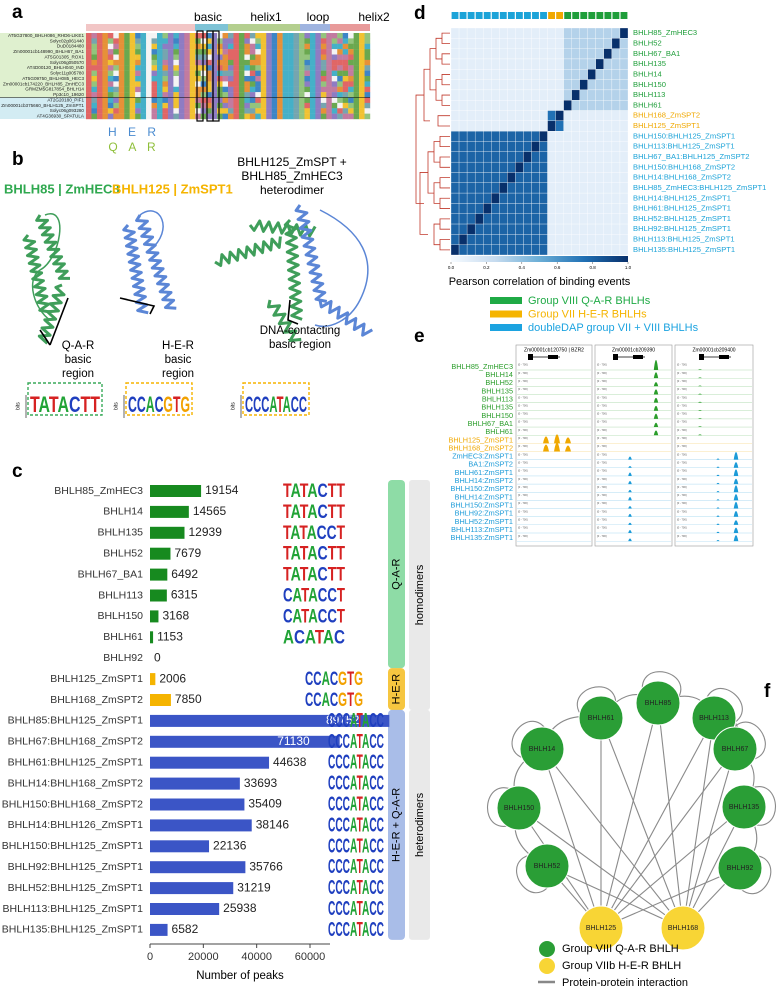 This screenshot has width=780, height=986. Describe the element at coordinates (73, 909) in the screenshot. I see `category-label: BHLH113:BHLH125_ZmSPT1` at that location.